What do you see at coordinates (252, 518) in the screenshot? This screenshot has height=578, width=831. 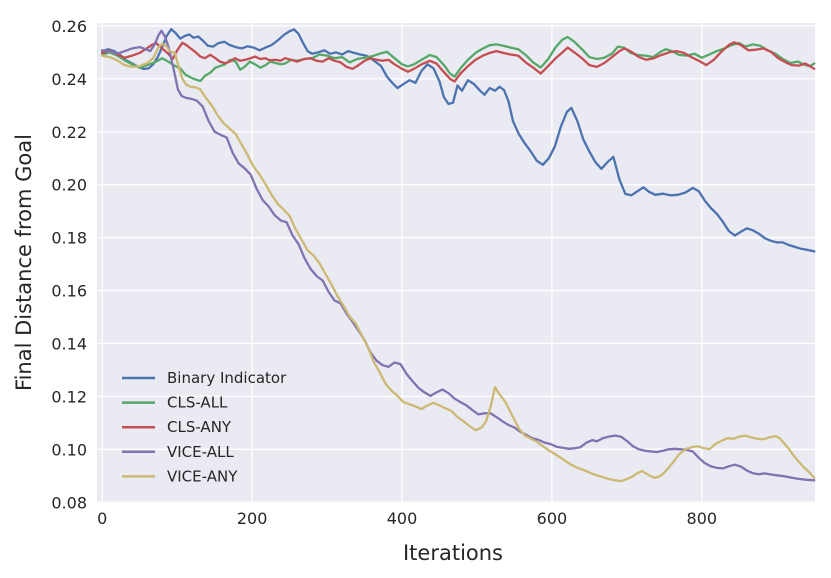 I see `x-tick-label: 200` at bounding box center [252, 518].